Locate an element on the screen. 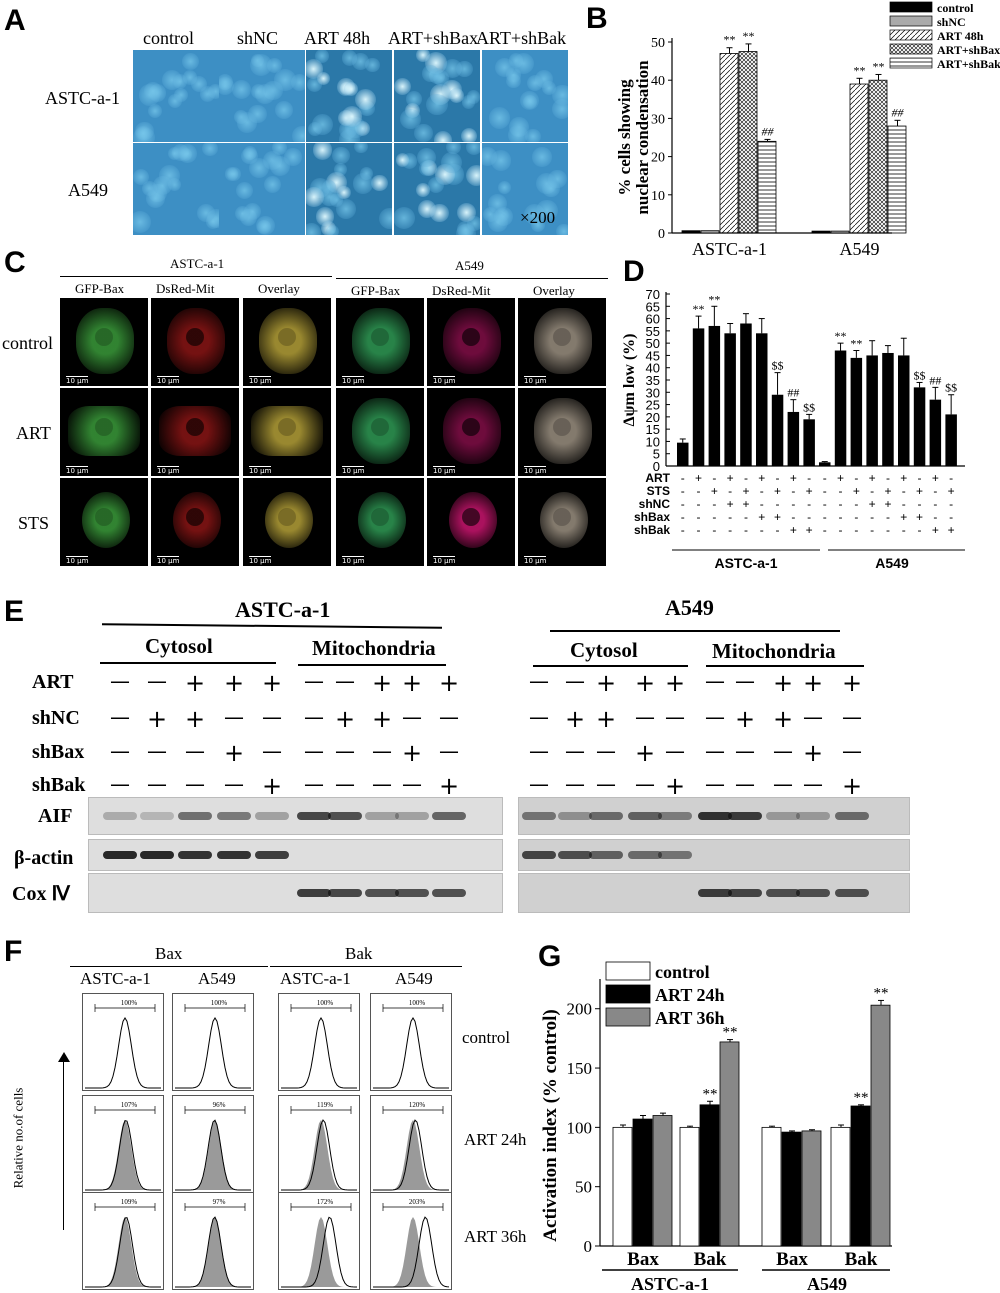 The width and height of the screenshot is (1000, 1293). cell-label-0: ASTC-a-1 is located at coordinates (115, 978).